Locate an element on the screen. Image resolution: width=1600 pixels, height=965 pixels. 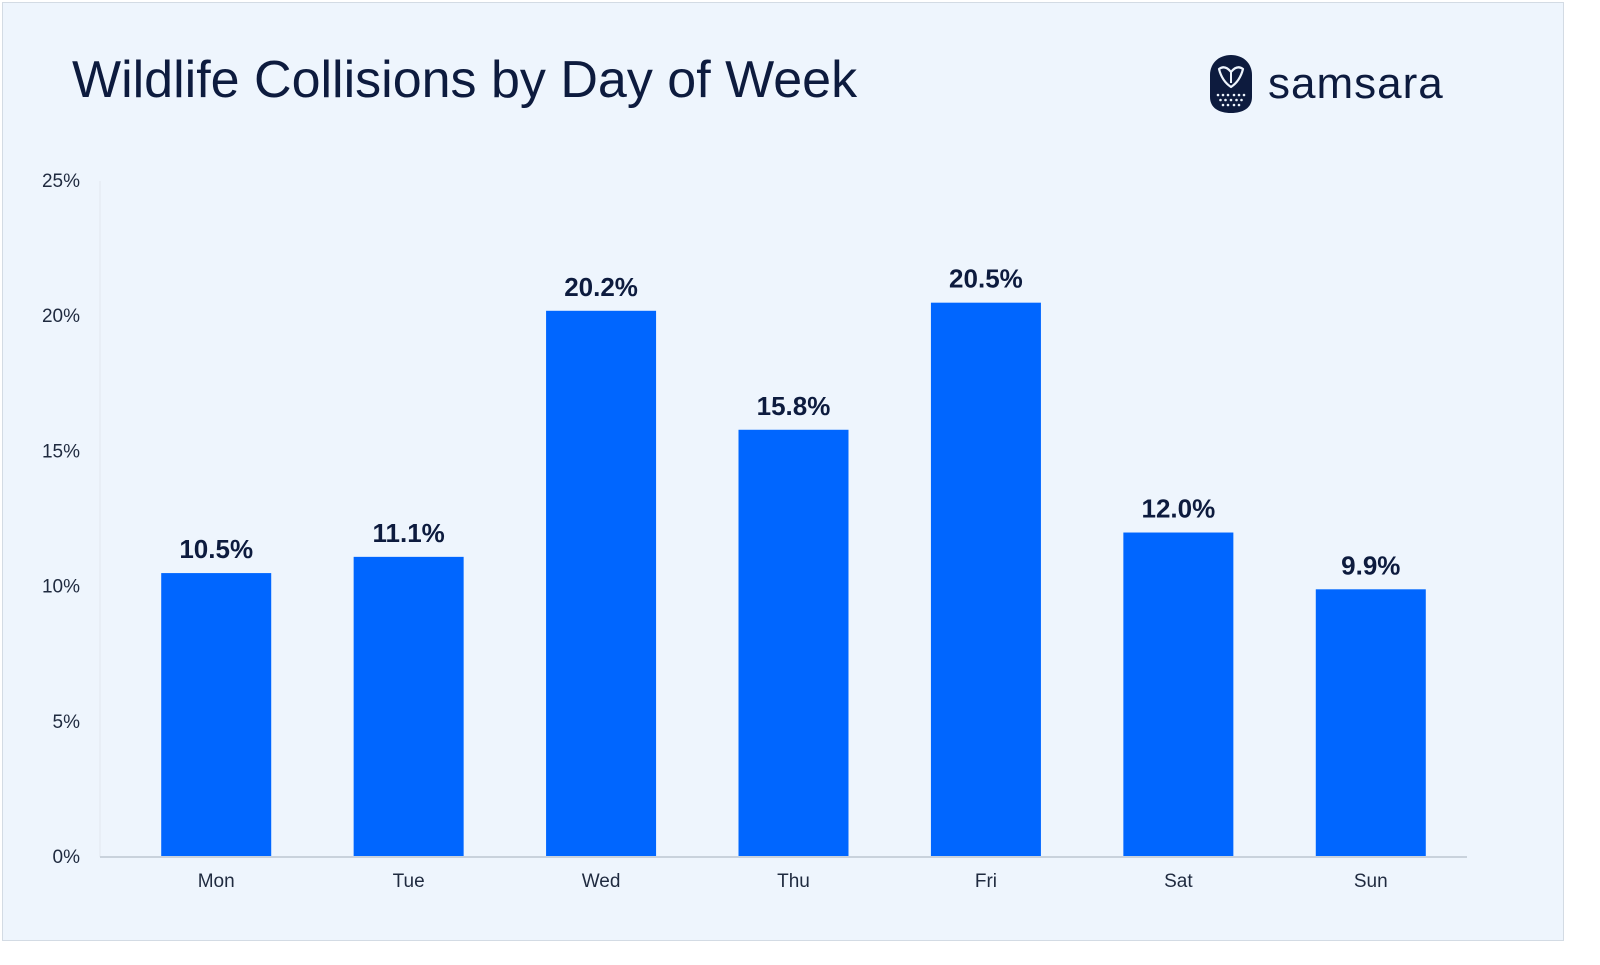
x-tick-label: Wed is located at coordinates (601, 881).